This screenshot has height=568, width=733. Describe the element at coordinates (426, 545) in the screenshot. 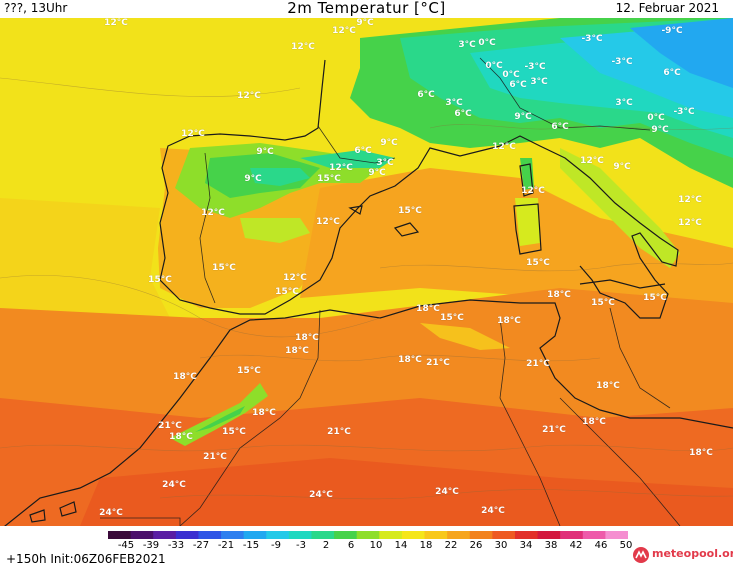

I see `color-scale-tick-label: 18` at that location.